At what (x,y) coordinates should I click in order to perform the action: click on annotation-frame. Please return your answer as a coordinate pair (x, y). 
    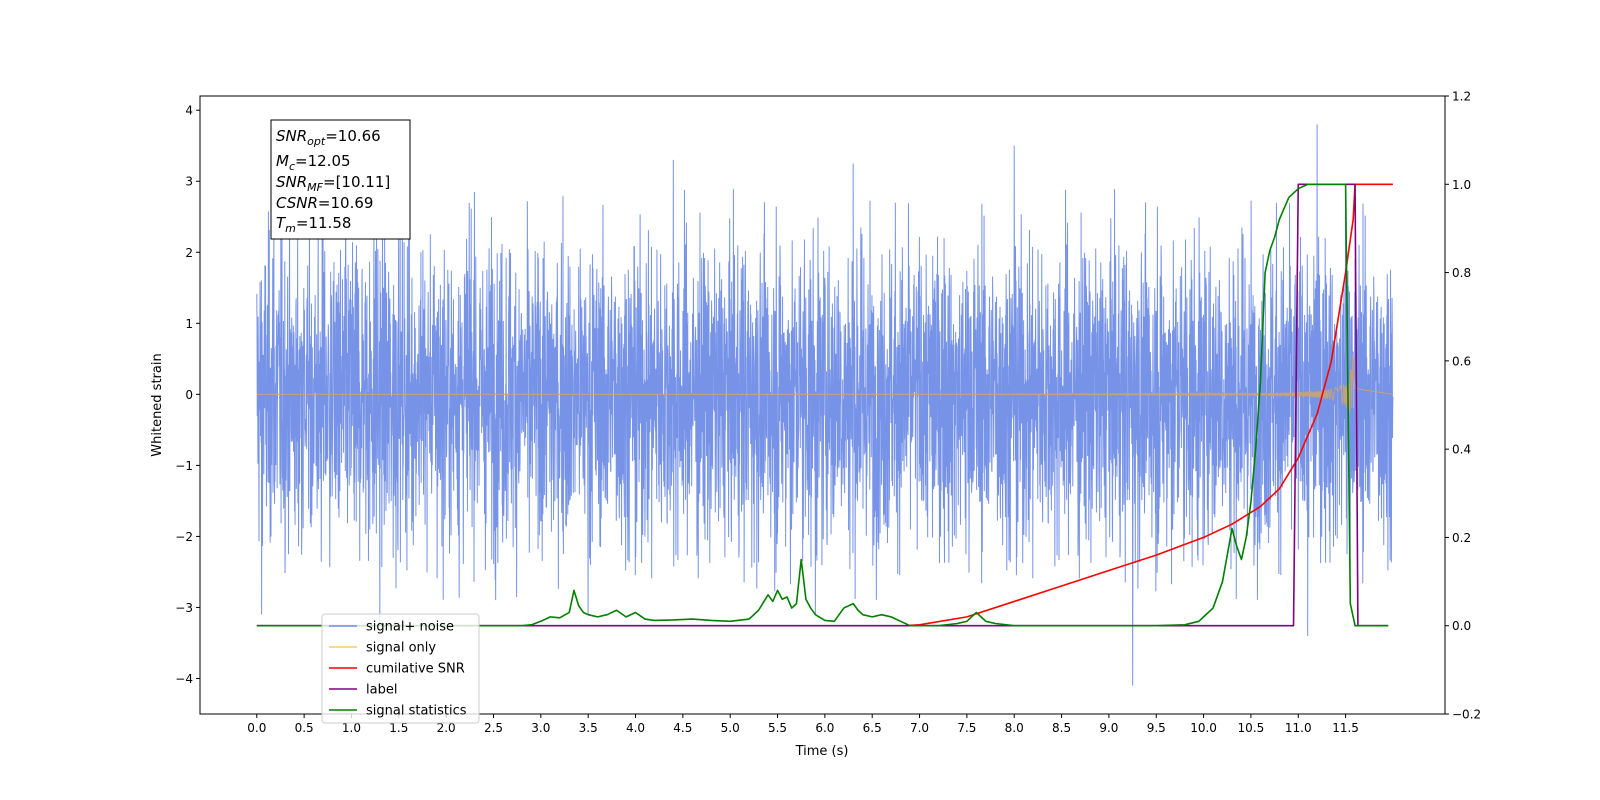
    Looking at the image, I should click on (340, 179).